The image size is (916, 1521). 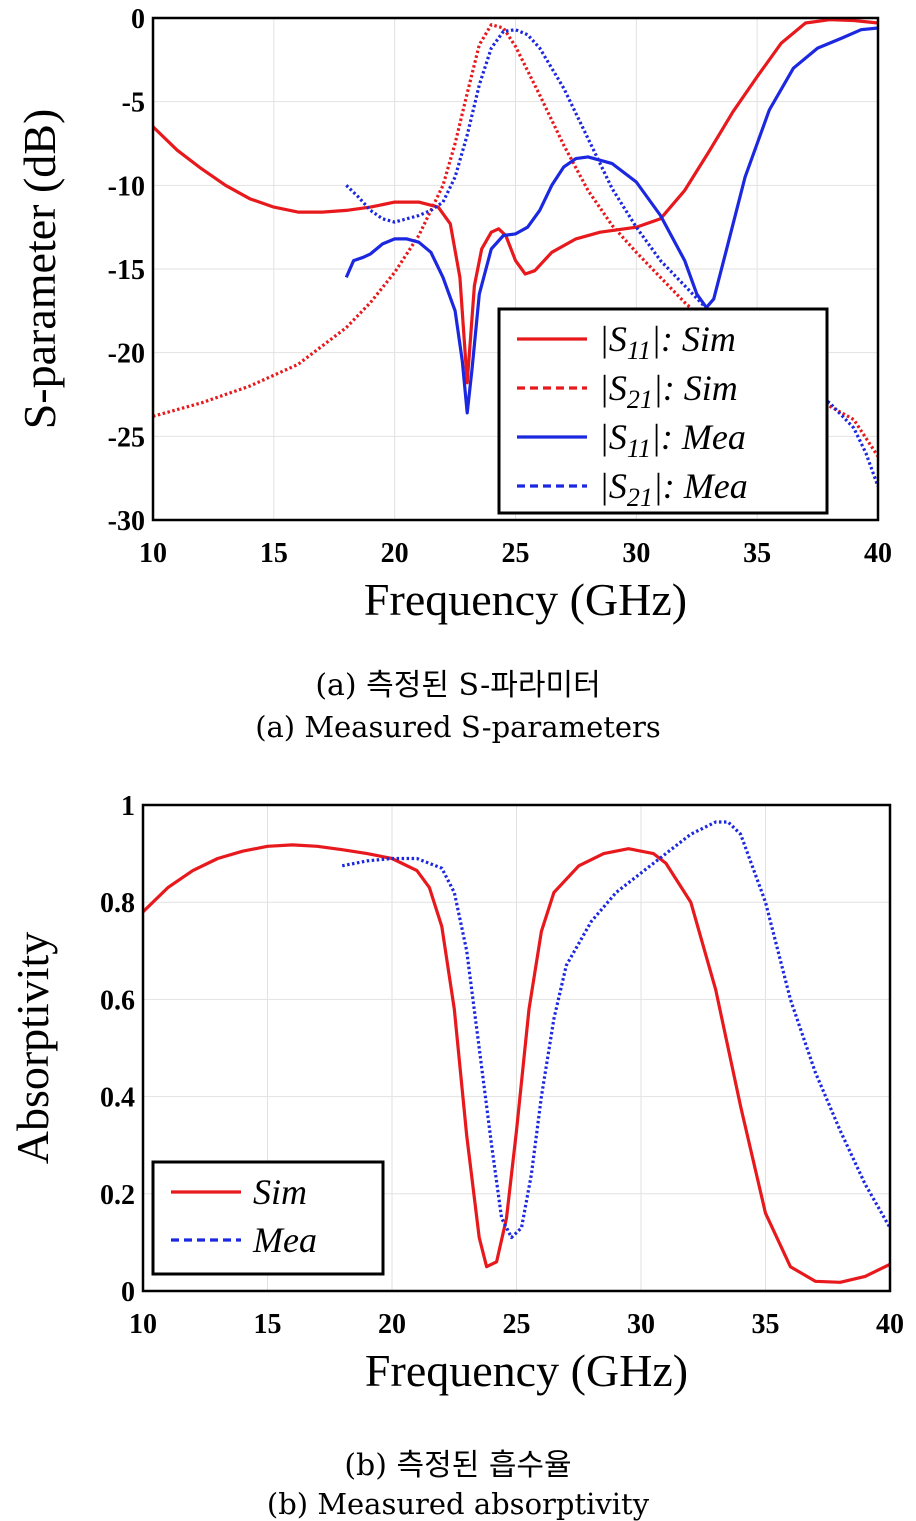 I want to click on caption-a-english: (a) Measured S-parameters, so click(x=458, y=727).